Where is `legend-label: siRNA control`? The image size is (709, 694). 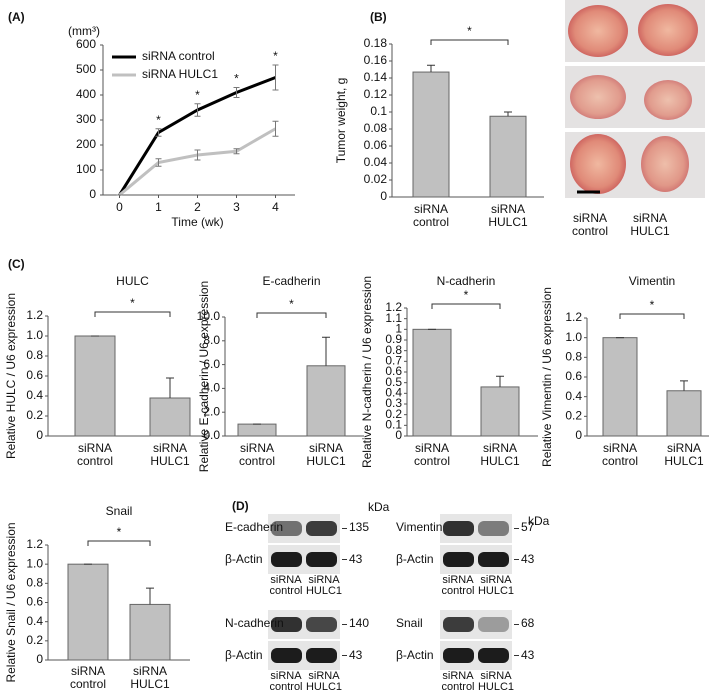 legend-label: siRNA control is located at coordinates (178, 56).